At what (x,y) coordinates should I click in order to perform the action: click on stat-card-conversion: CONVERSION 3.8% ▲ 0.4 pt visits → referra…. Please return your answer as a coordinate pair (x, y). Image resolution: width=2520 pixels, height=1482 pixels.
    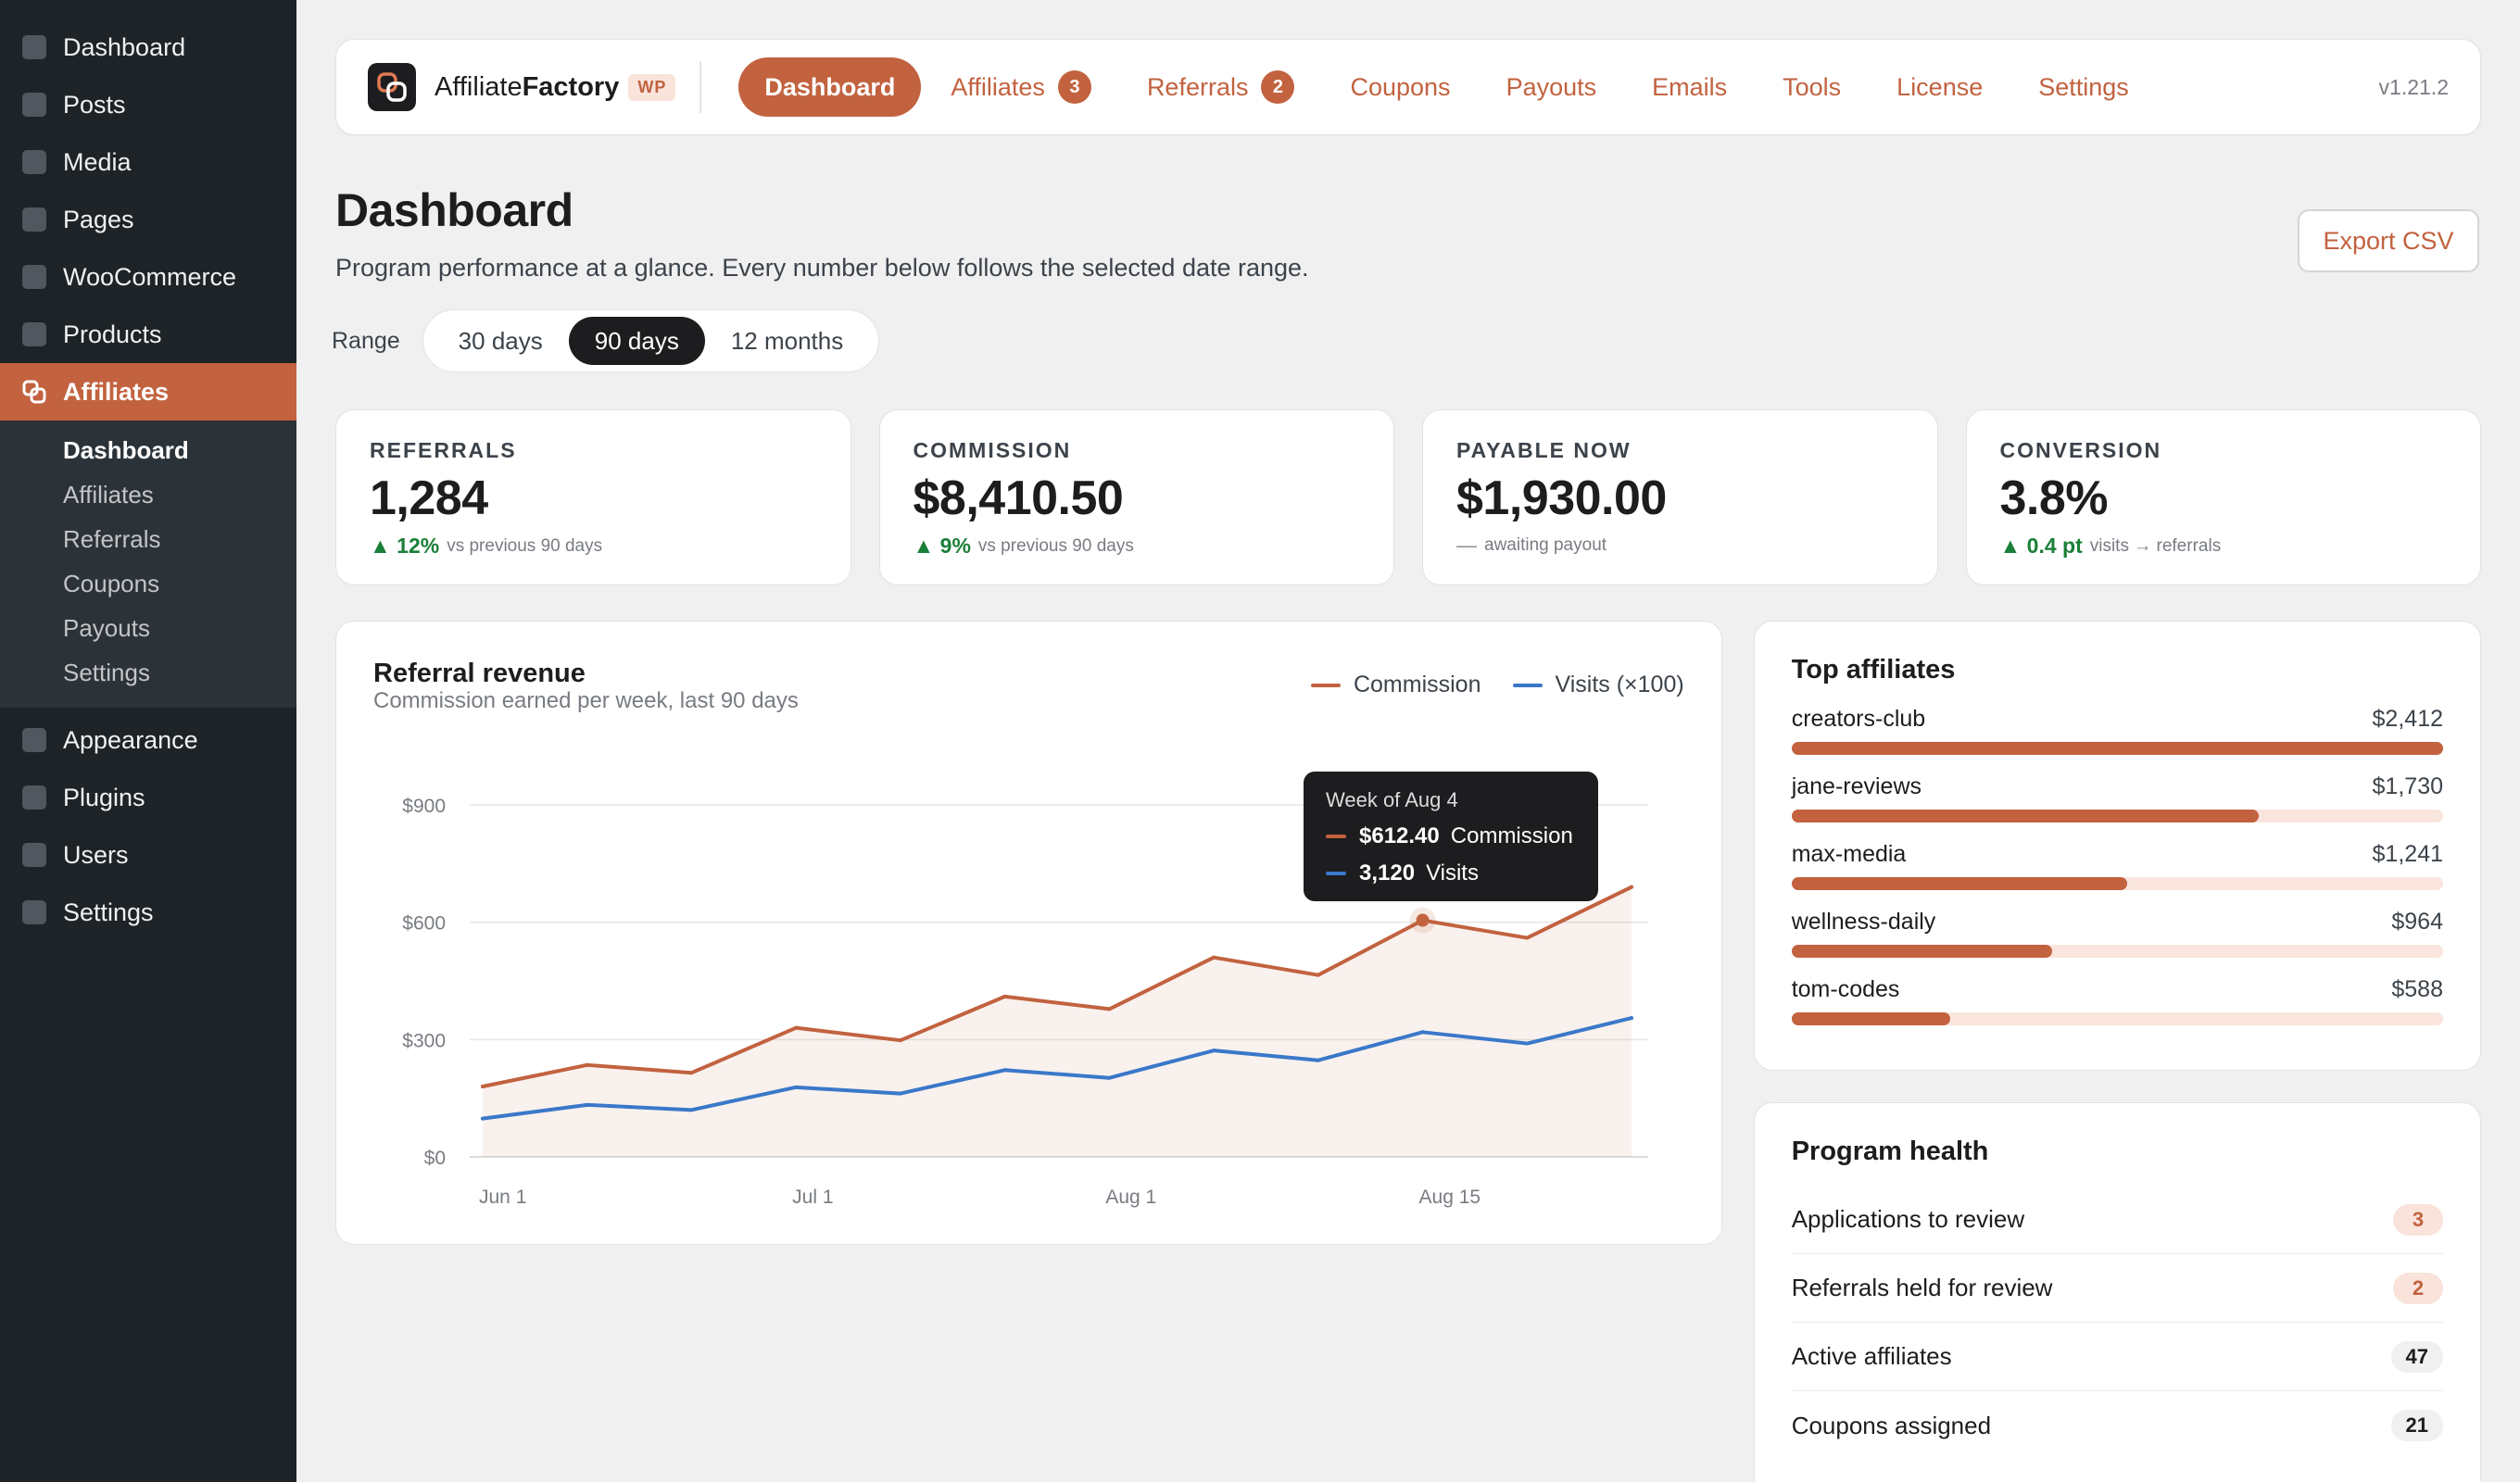
    Looking at the image, I should click on (2223, 497).